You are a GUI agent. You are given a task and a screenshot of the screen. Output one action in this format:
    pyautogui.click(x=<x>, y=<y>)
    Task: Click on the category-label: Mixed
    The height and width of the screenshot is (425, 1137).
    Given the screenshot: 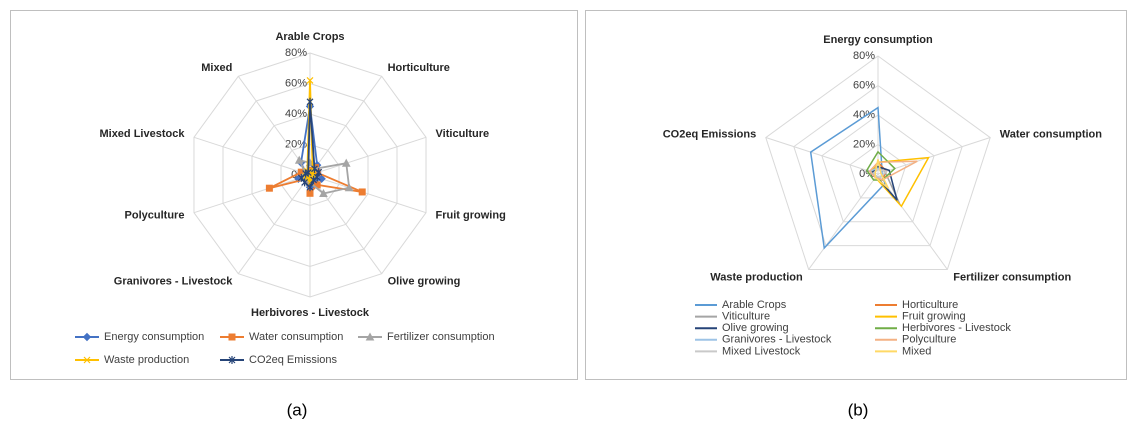 What is the action you would take?
    pyautogui.click(x=216, y=68)
    